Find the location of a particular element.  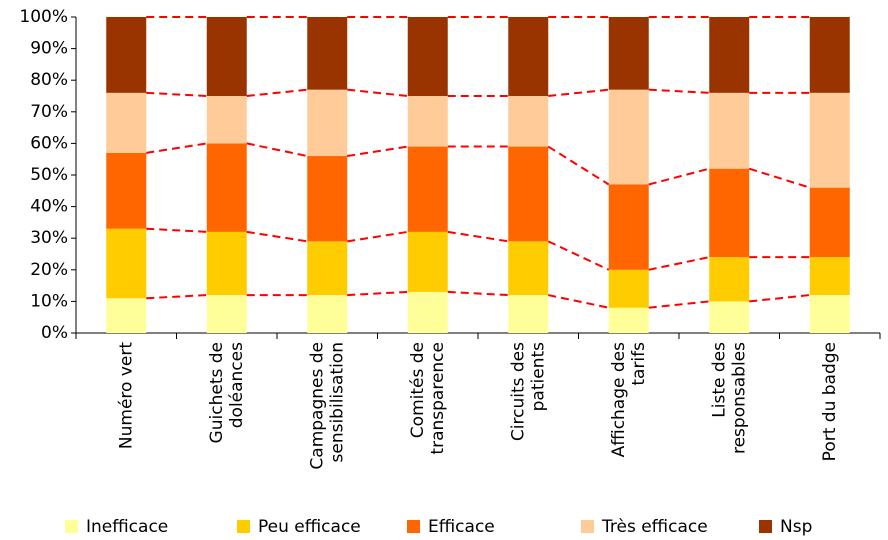

x-tick-label: Campagnes desensibilisation is located at coordinates (327, 406).